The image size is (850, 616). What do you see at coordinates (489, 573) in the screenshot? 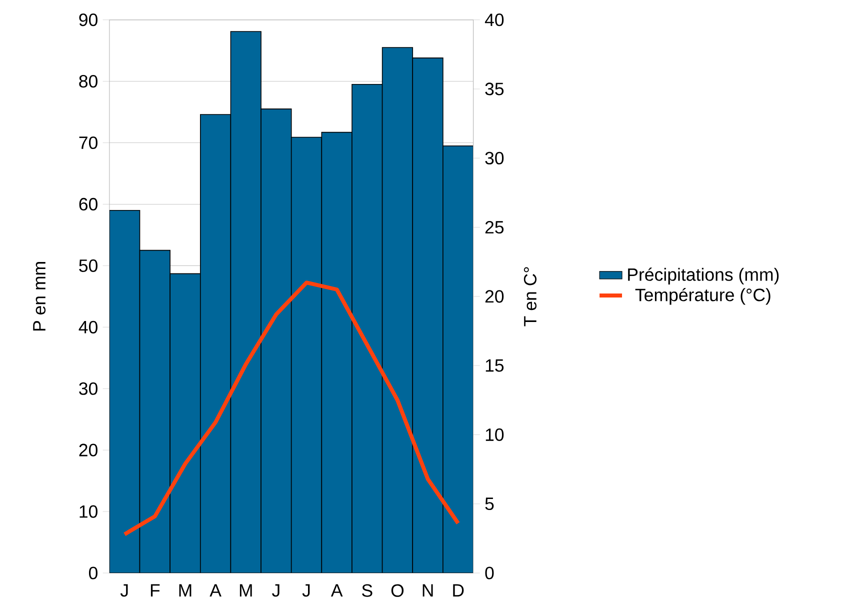
I see `y2-tick-label: 0` at bounding box center [489, 573].